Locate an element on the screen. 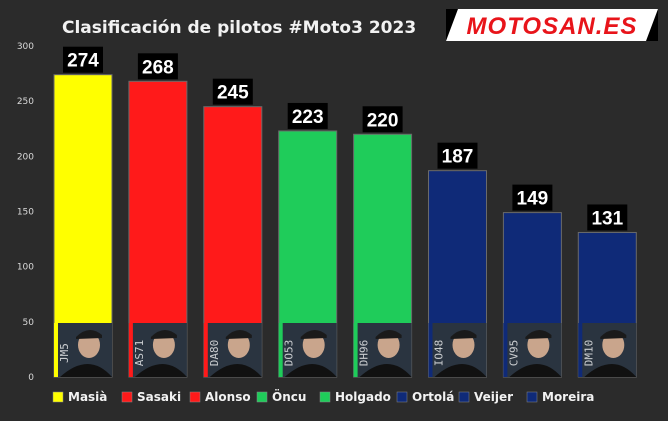 This screenshot has width=668, height=421. bar-group: JM5 274 is located at coordinates (83, 212).